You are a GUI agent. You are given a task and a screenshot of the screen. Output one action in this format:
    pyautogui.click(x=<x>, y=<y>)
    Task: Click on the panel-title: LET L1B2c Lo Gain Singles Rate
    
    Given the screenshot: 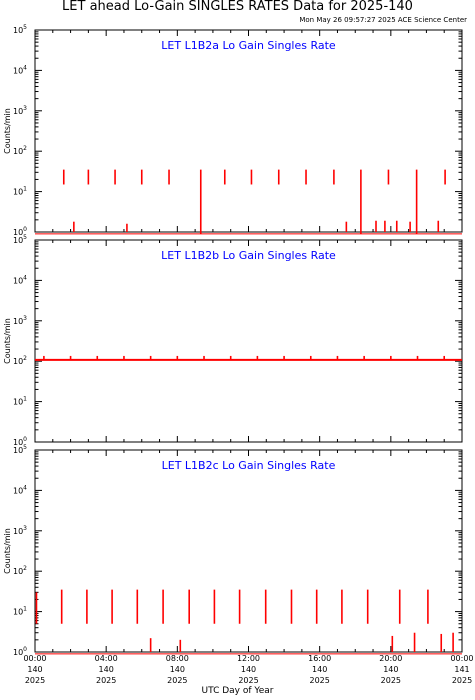 What is the action you would take?
    pyautogui.click(x=249, y=465)
    